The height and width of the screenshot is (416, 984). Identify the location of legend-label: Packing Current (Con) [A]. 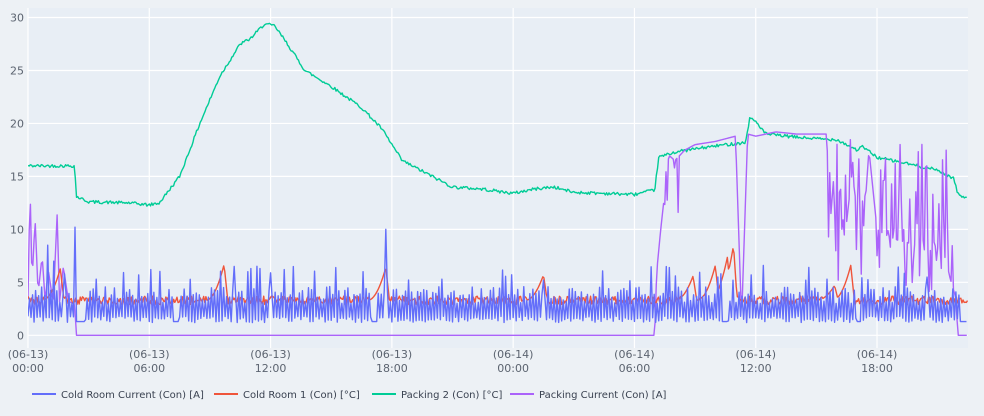
(603, 395).